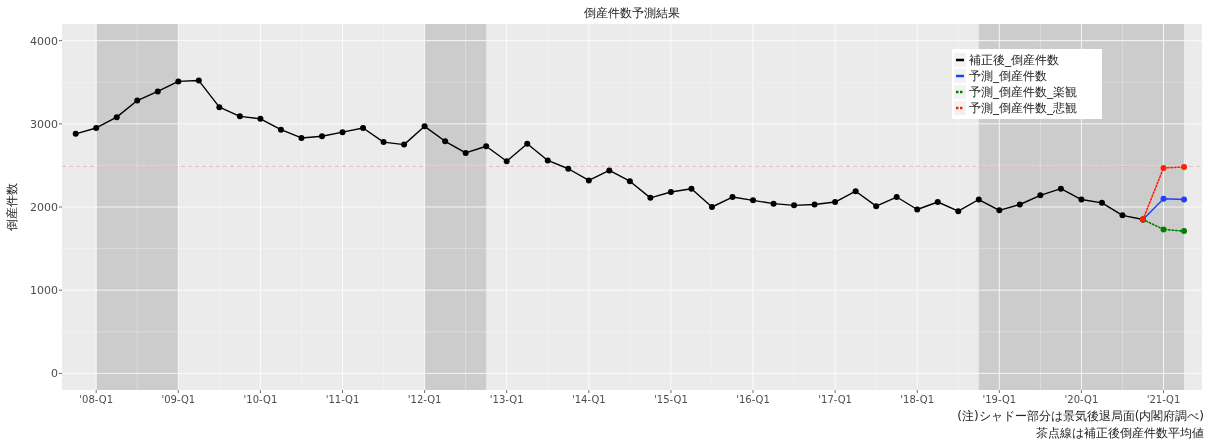 This screenshot has width=1210, height=443. Describe the element at coordinates (12, 207) in the screenshot. I see `y-axis-title: 倒産件数` at that location.